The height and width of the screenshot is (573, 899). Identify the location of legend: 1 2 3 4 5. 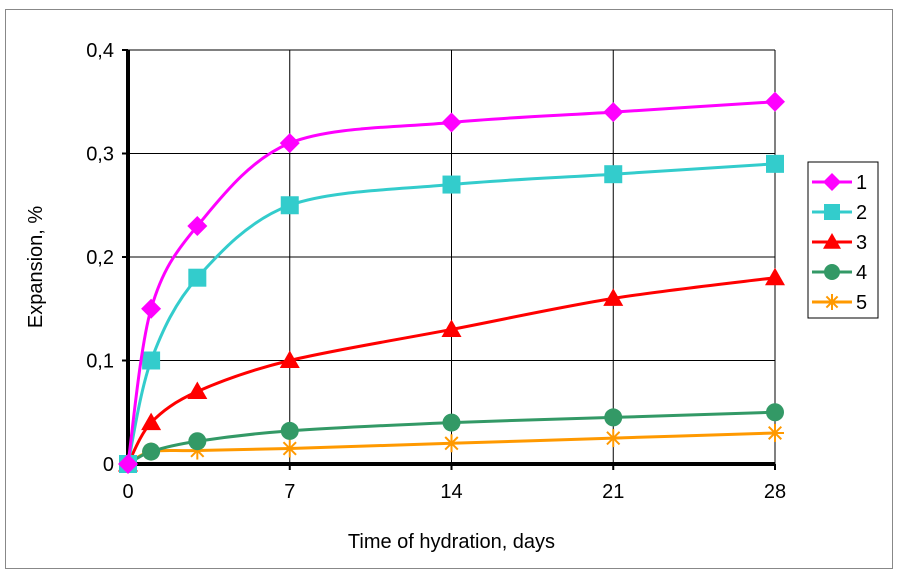
(843, 240).